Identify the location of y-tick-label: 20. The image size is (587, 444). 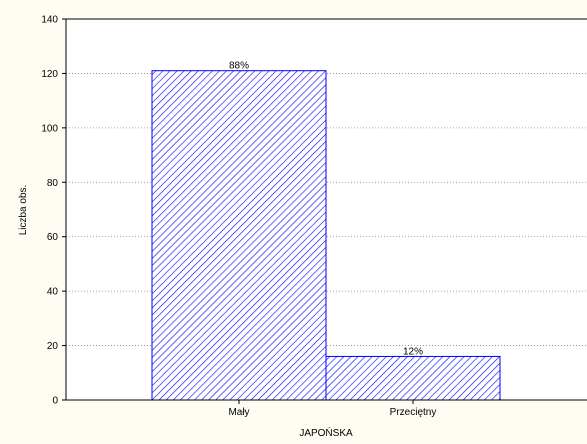
(53, 346).